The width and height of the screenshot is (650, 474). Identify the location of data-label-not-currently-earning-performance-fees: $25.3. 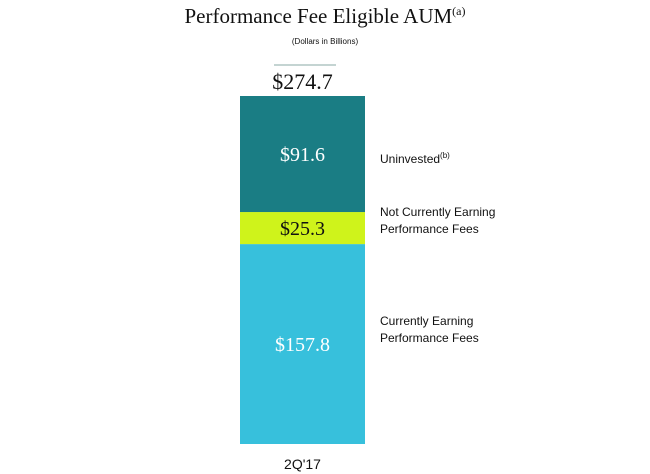
(302, 229).